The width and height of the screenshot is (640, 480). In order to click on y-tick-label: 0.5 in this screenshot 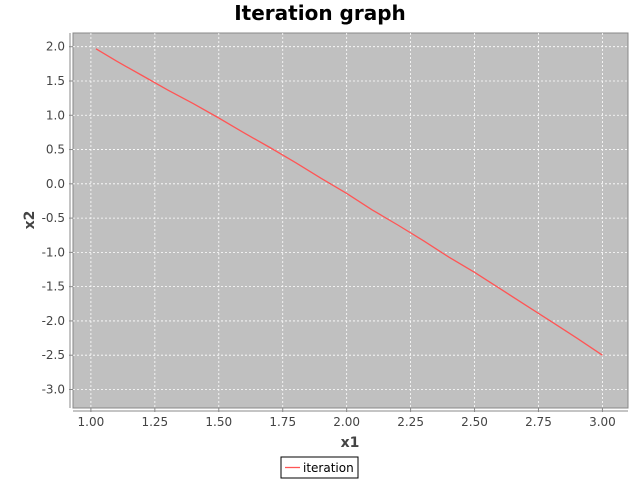, I will do `click(55, 150)`.